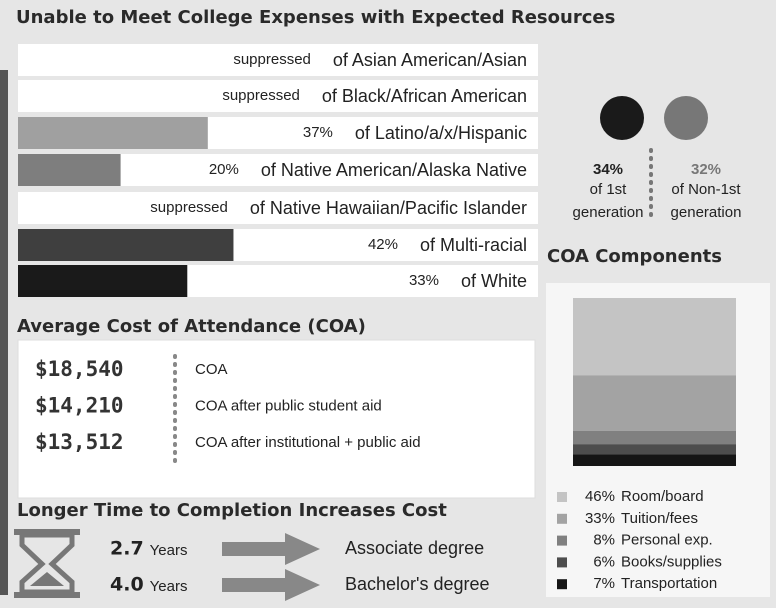 The width and height of the screenshot is (776, 608). I want to click on coa-label: COA after institutional + public aid, so click(308, 442).